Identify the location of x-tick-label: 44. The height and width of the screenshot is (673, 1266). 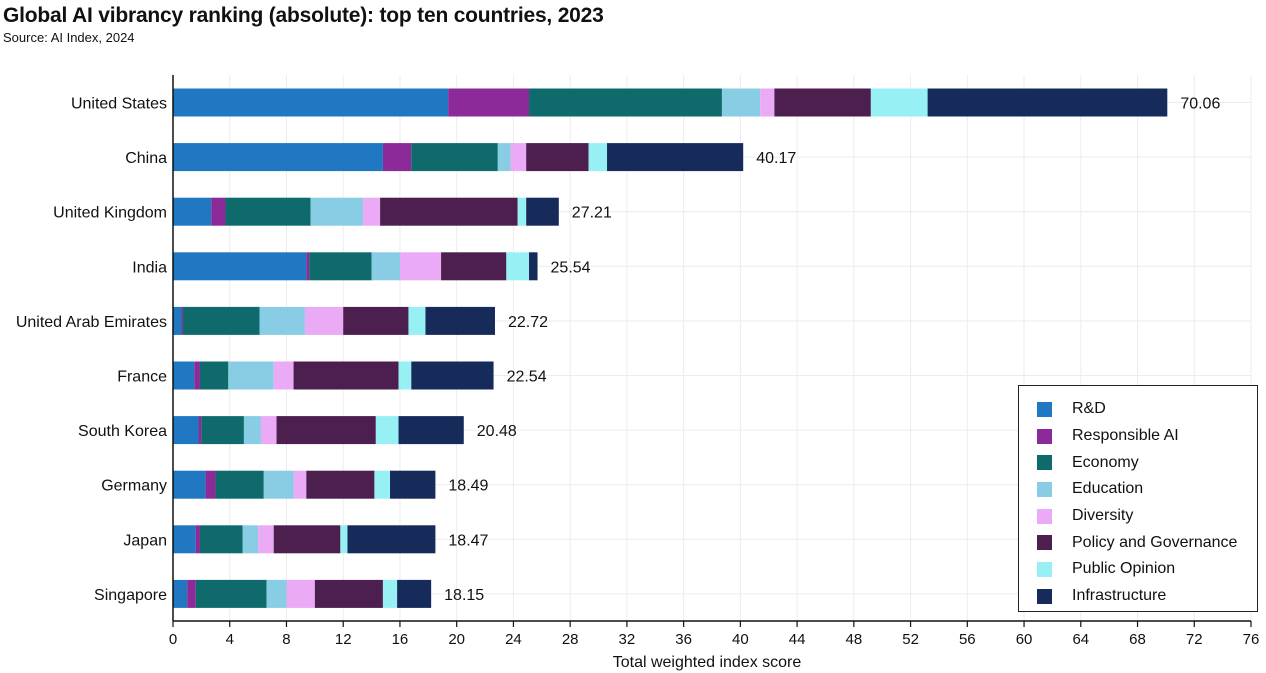
(797, 639).